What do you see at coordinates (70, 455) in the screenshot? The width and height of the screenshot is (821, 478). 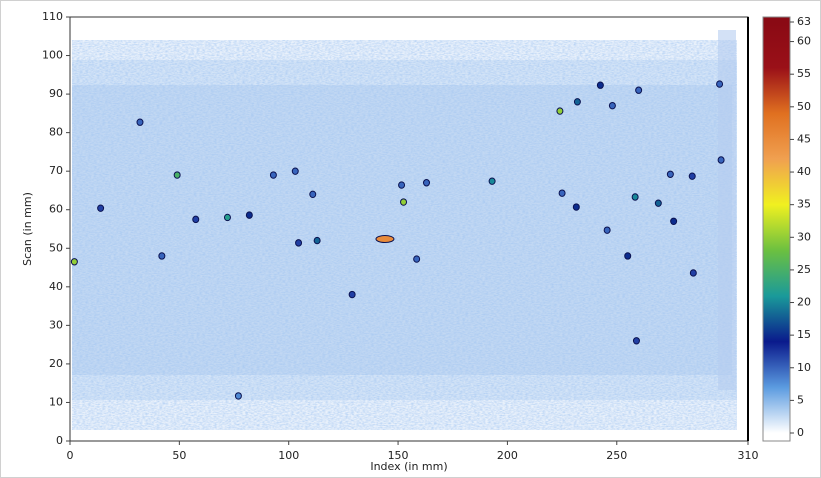 I see `x-tick-label: 0` at bounding box center [70, 455].